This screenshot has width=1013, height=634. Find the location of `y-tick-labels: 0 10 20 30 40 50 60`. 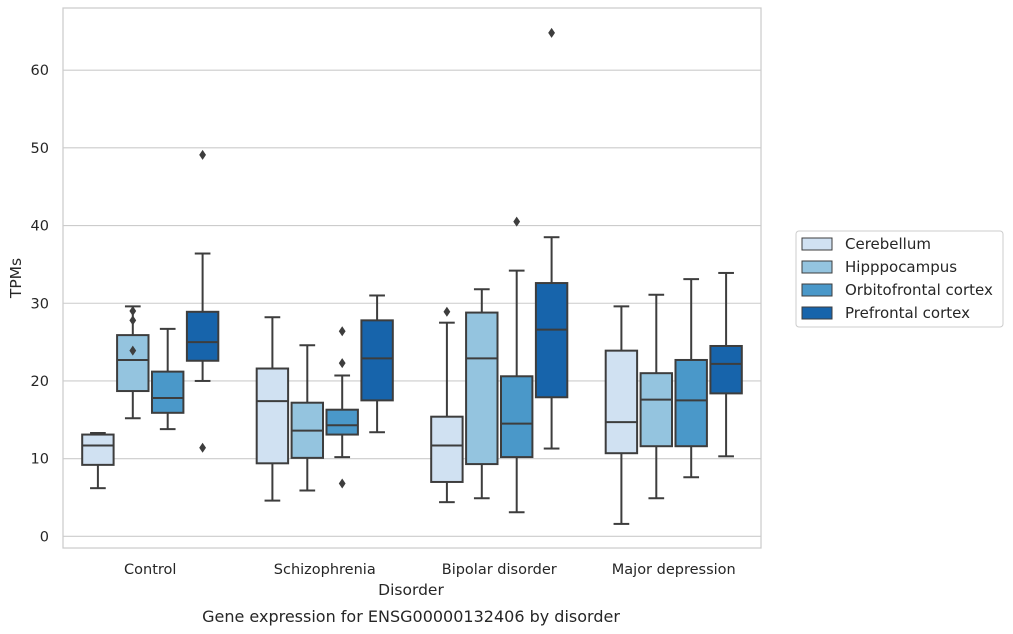

y-tick-labels: 0 10 20 30 40 50 60 is located at coordinates (40, 304).